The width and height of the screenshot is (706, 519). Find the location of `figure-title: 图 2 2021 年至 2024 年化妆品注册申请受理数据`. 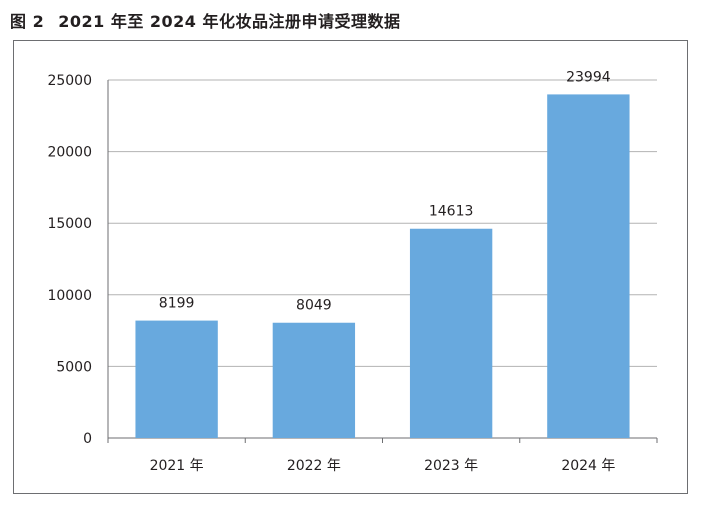

figure-title: 图 2 2021 年至 2024 年化妆品注册申请受理数据 is located at coordinates (205, 20).